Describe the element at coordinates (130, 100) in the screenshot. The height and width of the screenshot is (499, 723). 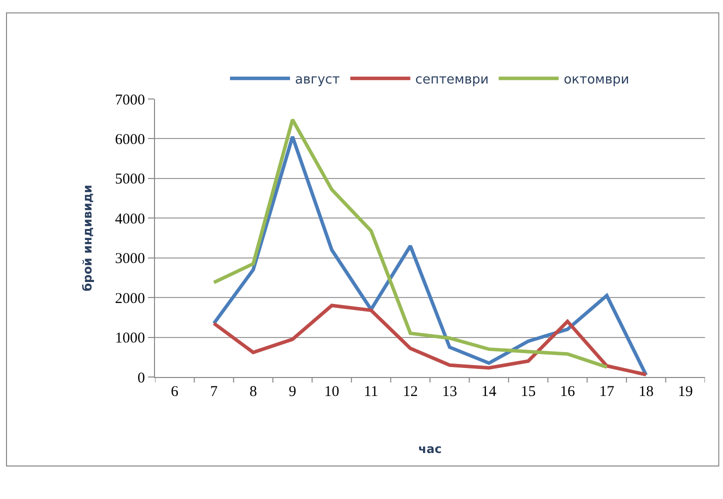
I see `y-tick-label: 7000` at that location.